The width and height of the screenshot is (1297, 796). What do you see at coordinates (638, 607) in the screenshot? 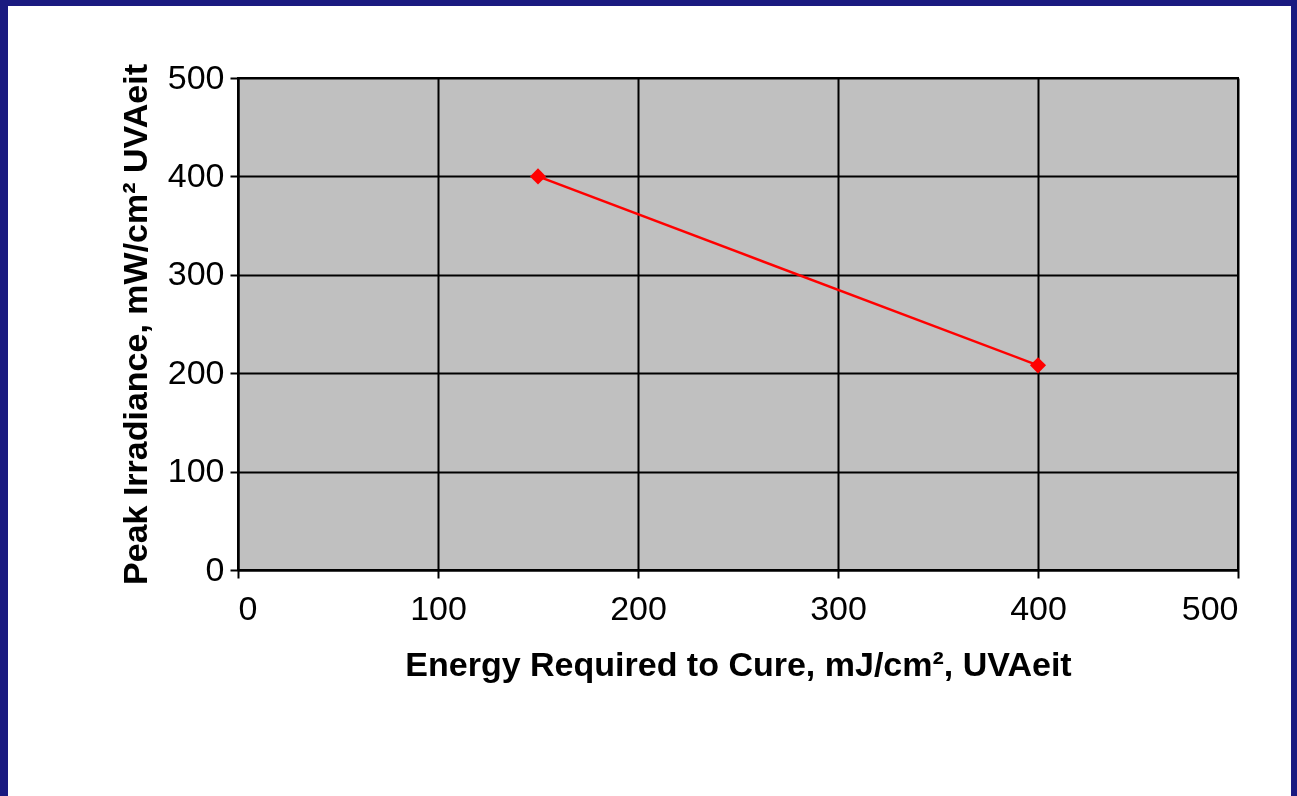
I see `x-tick-label: 200` at bounding box center [638, 607].